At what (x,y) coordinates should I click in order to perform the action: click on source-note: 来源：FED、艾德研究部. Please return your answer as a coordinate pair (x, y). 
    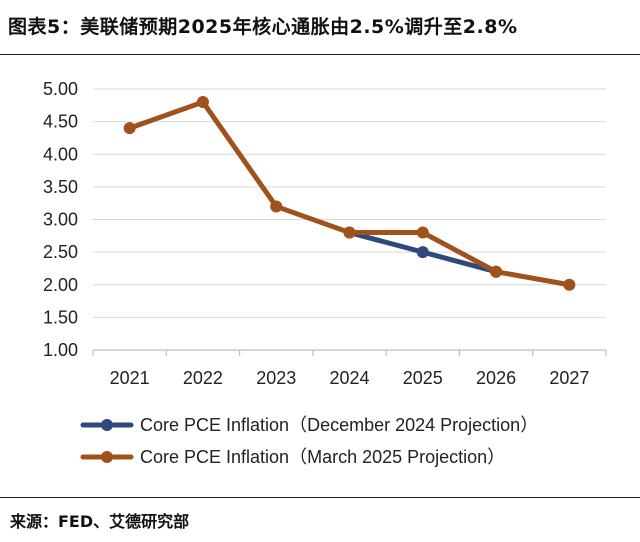
    Looking at the image, I should click on (100, 521).